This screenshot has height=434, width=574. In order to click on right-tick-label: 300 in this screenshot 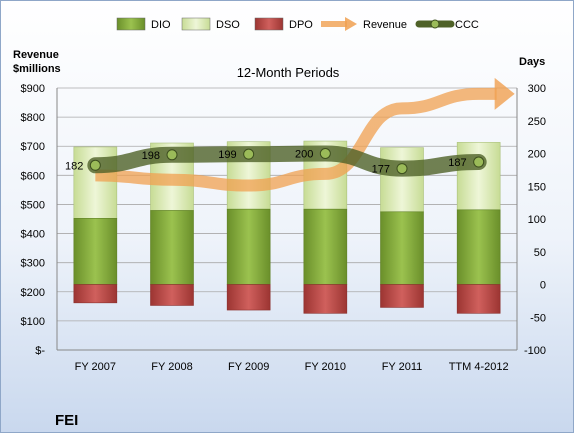, I will do `click(537, 89)`.